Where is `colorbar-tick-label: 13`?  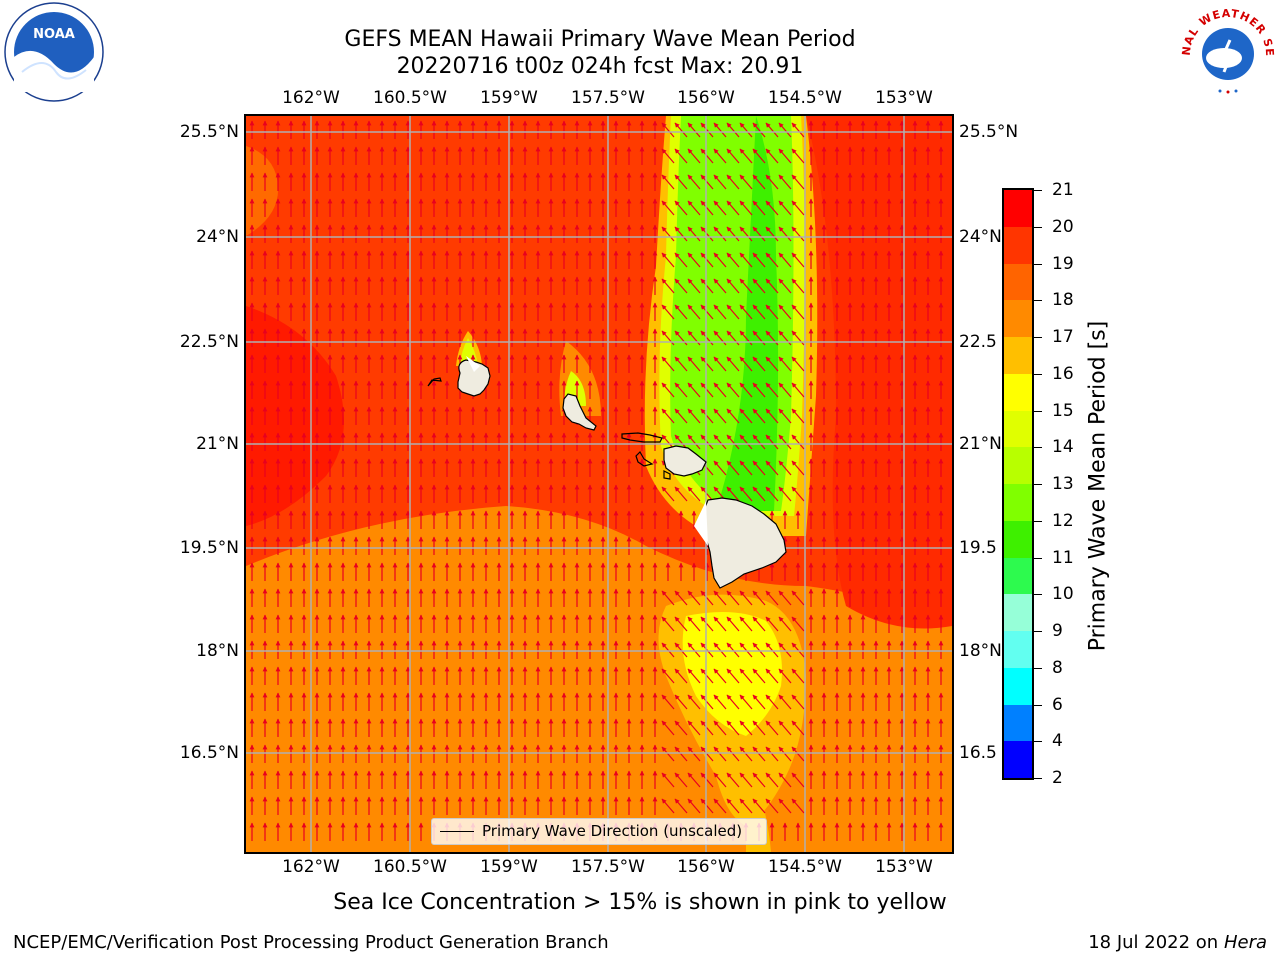 colorbar-tick-label: 13 is located at coordinates (1063, 484).